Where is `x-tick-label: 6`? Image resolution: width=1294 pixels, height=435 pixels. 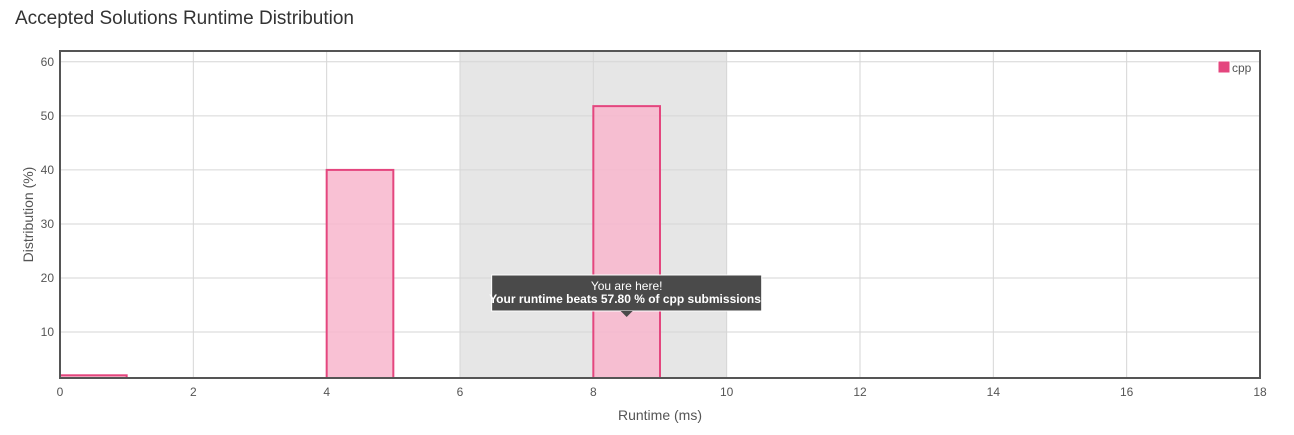 x-tick-label: 6 is located at coordinates (460, 392).